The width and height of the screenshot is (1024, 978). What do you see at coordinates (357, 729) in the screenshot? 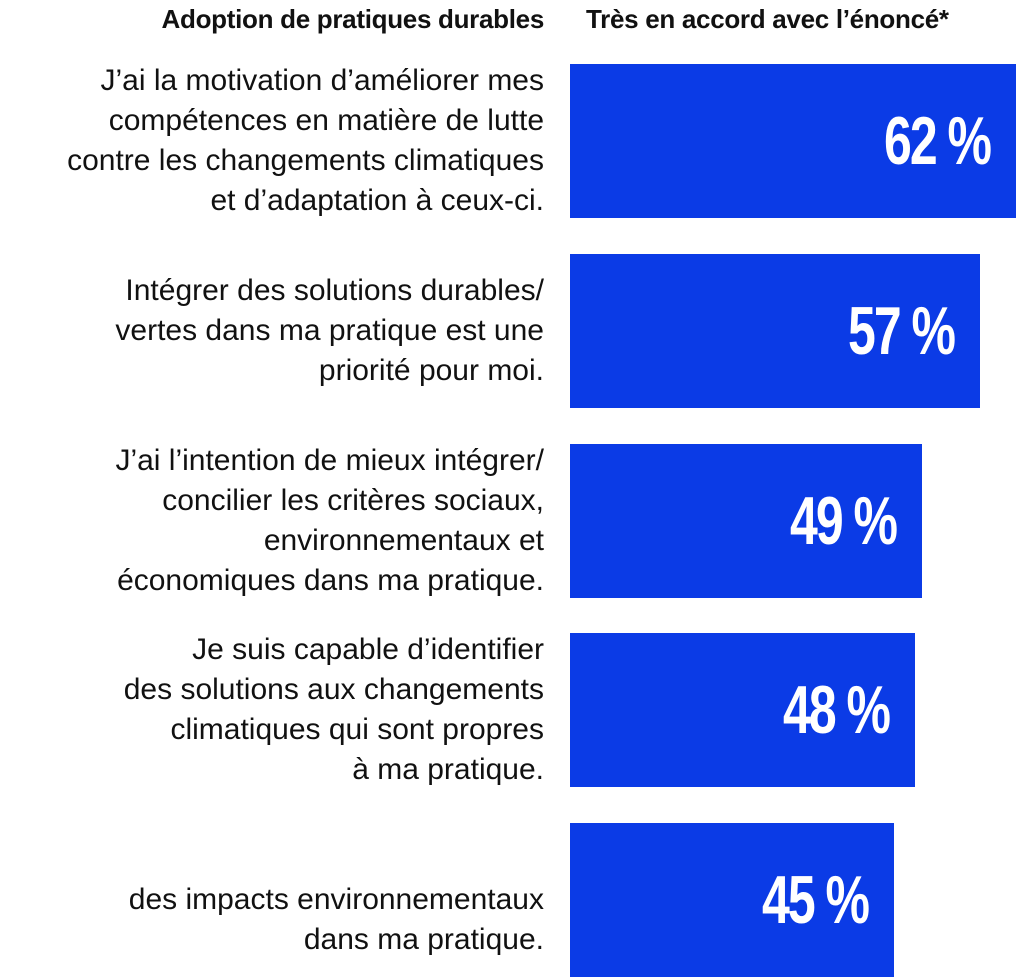
I see `category-label-line: climatiques qui sont propres` at bounding box center [357, 729].